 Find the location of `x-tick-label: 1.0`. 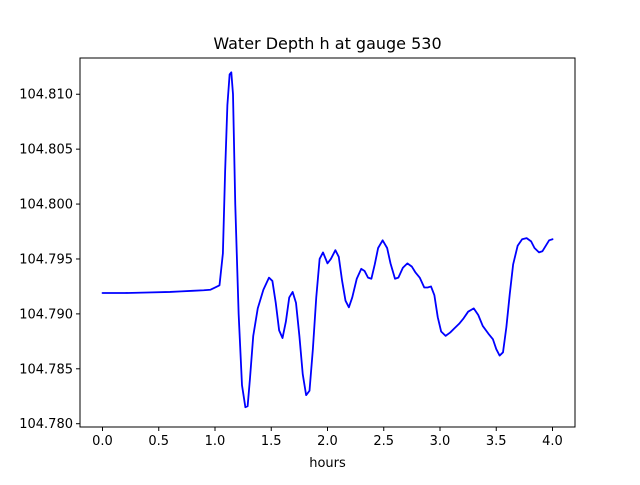

x-tick-label: 1.0 is located at coordinates (215, 441).